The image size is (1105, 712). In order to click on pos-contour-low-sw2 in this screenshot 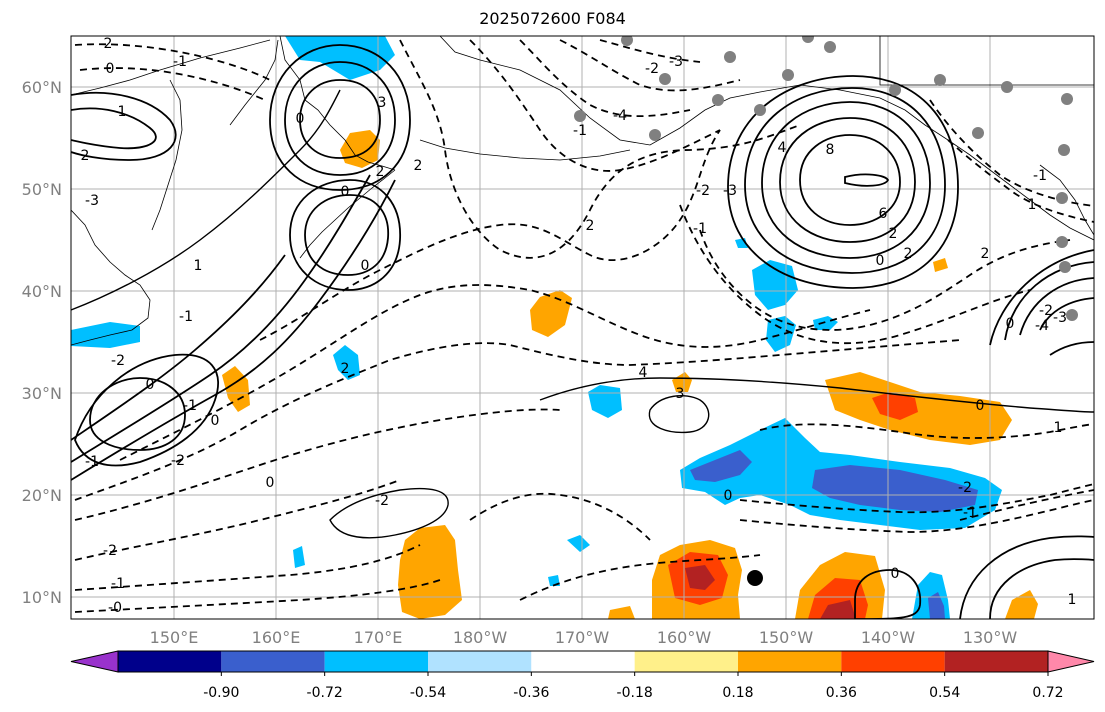, I will do `click(146, 410)`.